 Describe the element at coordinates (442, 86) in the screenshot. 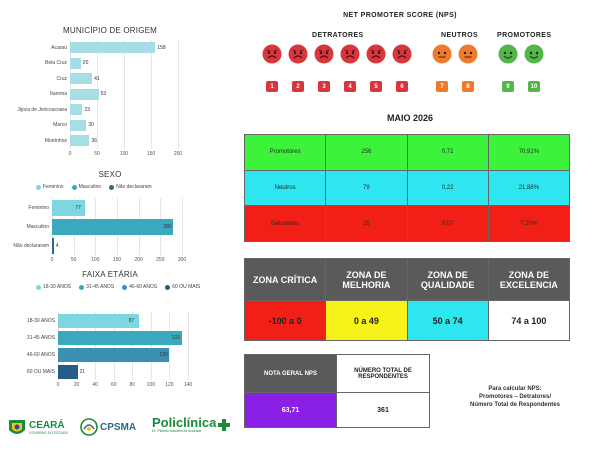

I see `nps-score-number: 7` at that location.